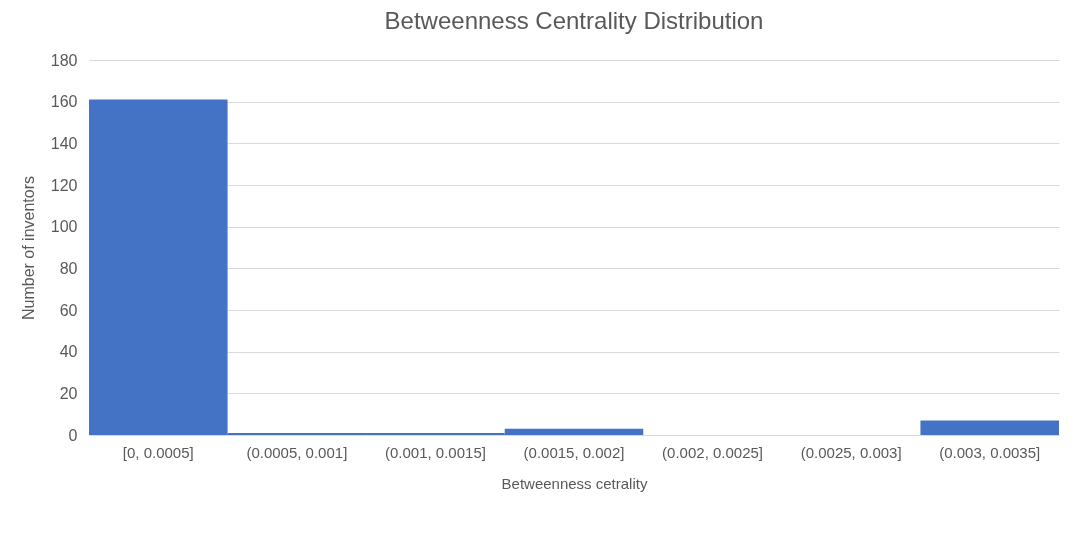 The height and width of the screenshot is (542, 1084). I want to click on x-tick-label: (0.003, 0.0035], so click(990, 452).